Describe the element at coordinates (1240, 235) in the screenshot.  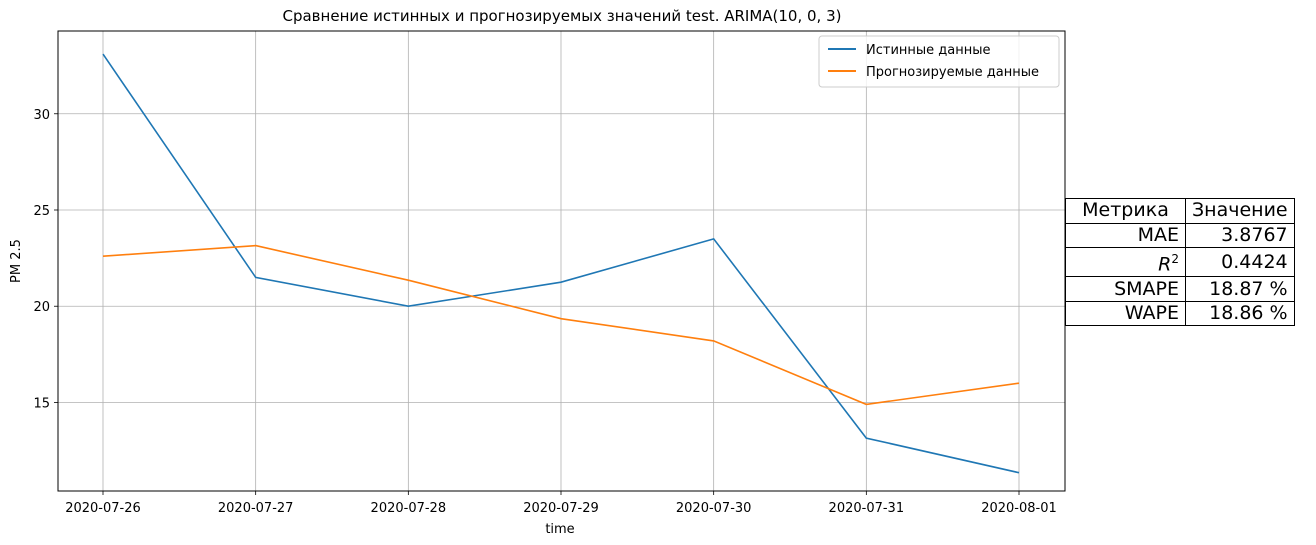
I see `metric-value: 3.8767` at that location.